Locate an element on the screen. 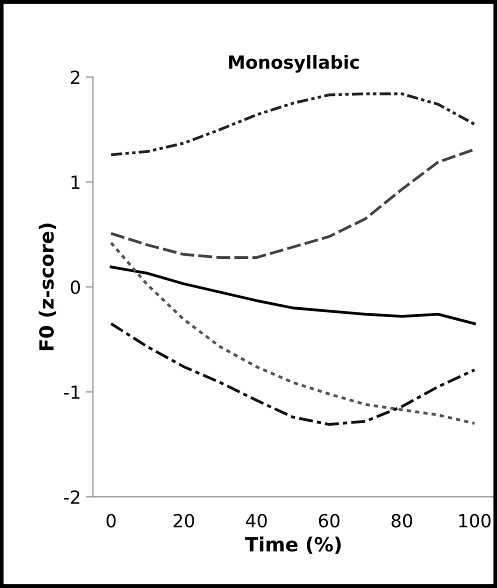 The width and height of the screenshot is (497, 588). x-tick-label: 20 is located at coordinates (184, 521).